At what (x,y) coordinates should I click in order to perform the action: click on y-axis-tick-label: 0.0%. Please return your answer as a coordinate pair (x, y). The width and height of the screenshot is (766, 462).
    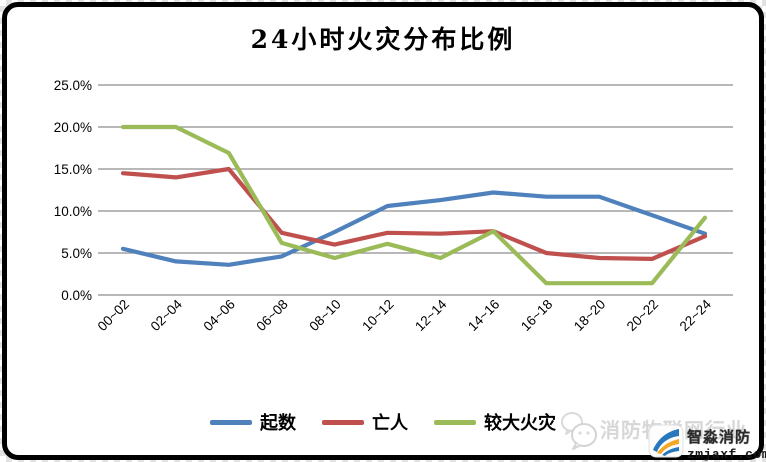
    Looking at the image, I should click on (76, 295).